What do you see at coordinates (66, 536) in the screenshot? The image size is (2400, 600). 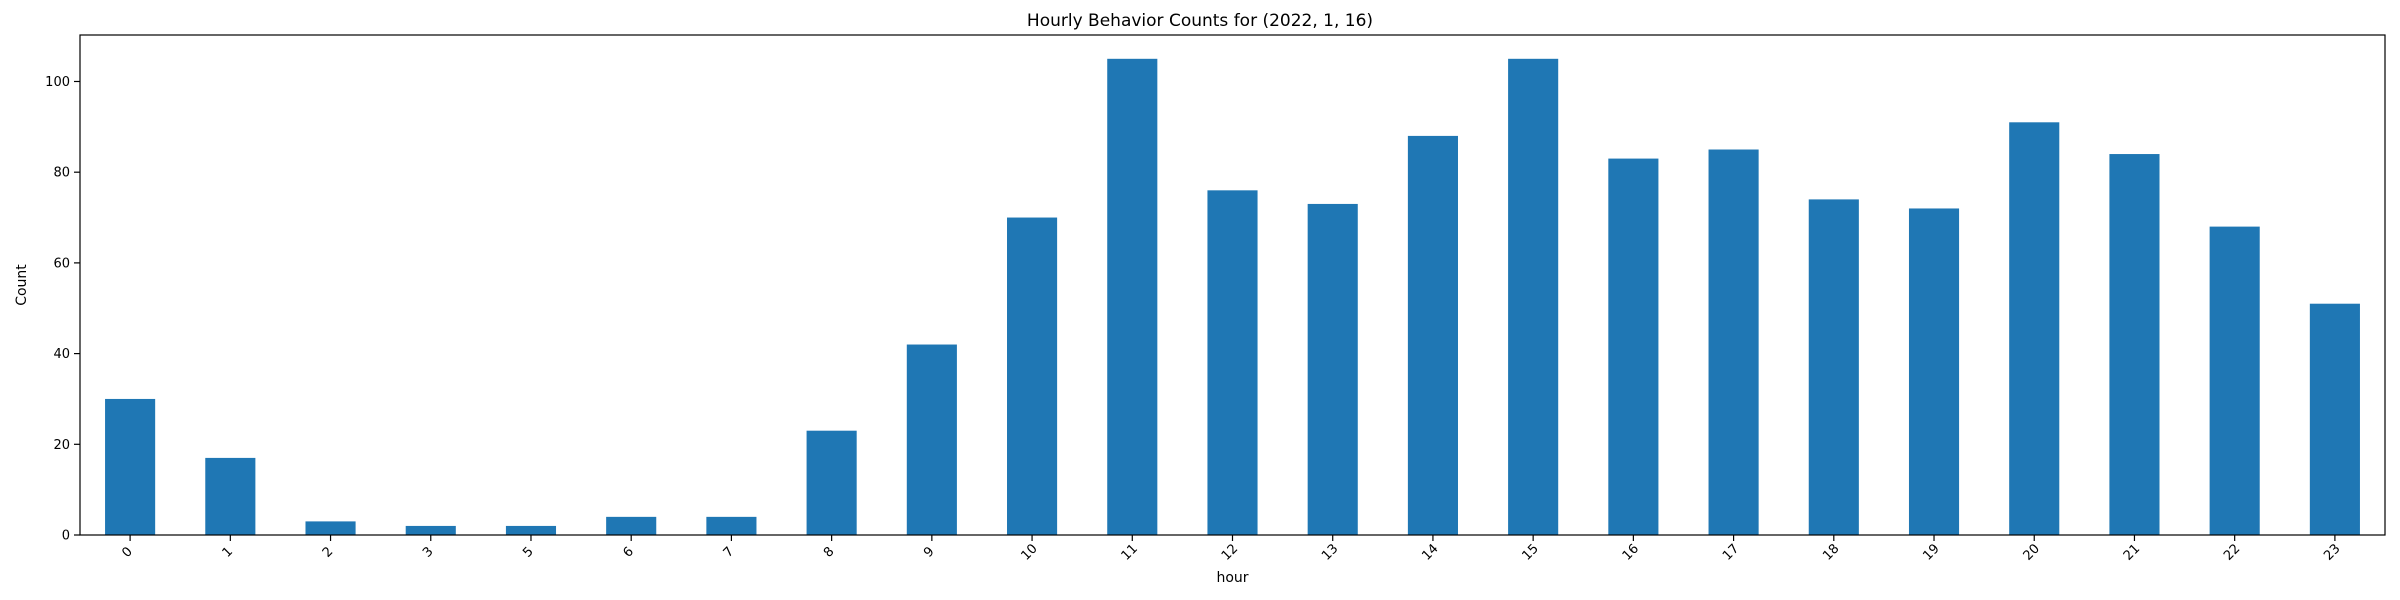 I see `y-tick-label: 0` at bounding box center [66, 536].